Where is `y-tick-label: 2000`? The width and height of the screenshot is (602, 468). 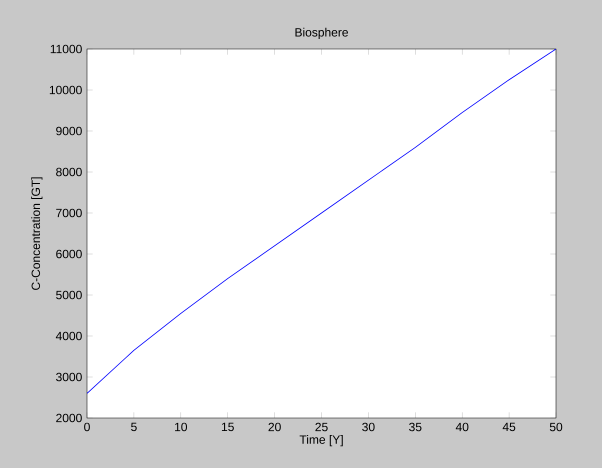 y-tick-label: 2000 is located at coordinates (69, 418).